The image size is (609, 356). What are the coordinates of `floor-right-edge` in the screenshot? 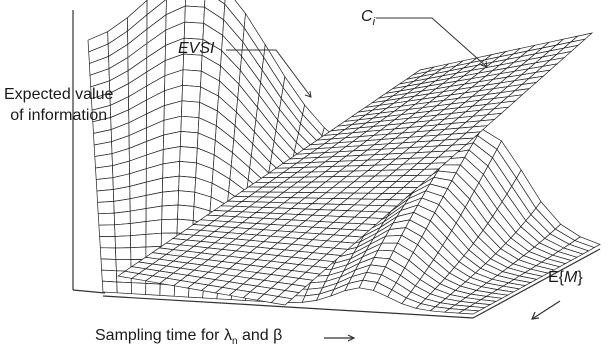 It's located at (536, 283).